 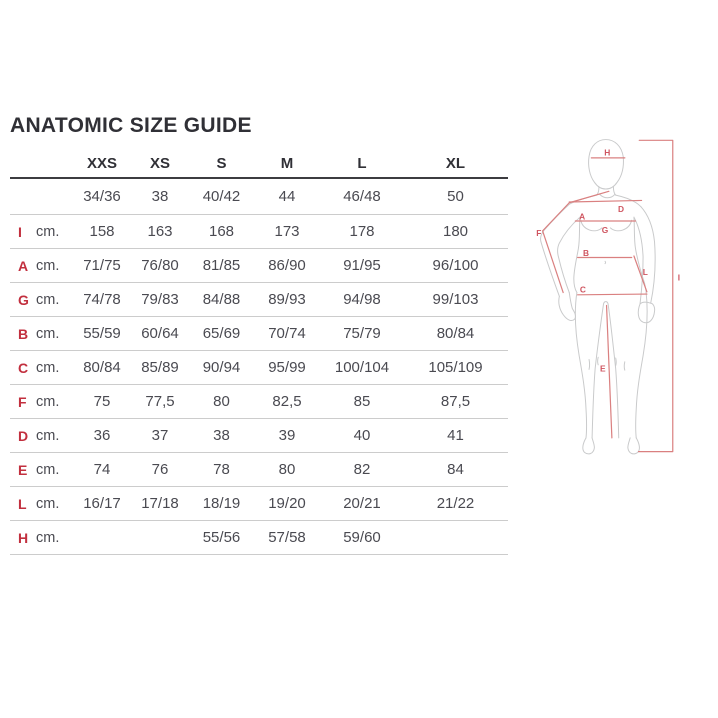 I want to click on measurement-cell: 37, so click(x=160, y=435).